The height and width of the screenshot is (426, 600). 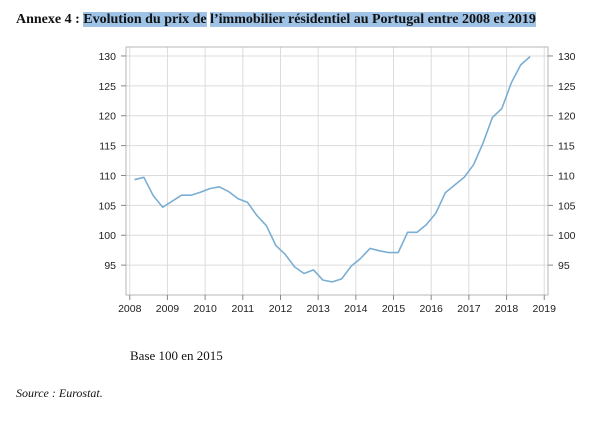 I want to click on x-tick-label: 2018, so click(x=507, y=309).